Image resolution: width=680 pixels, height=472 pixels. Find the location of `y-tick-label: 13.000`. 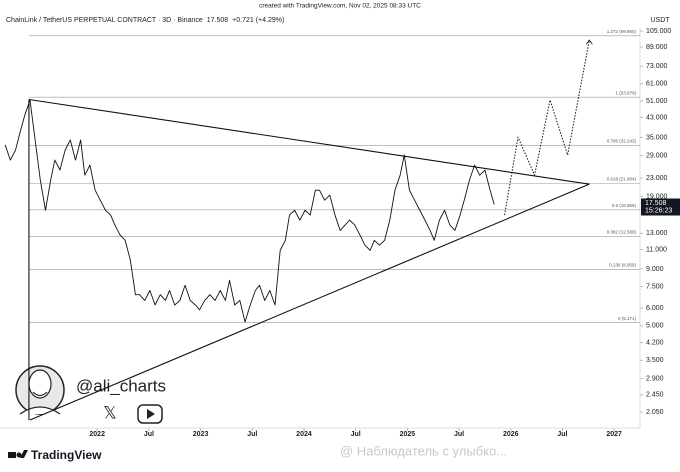

y-tick-label: 13.000 is located at coordinates (657, 233).